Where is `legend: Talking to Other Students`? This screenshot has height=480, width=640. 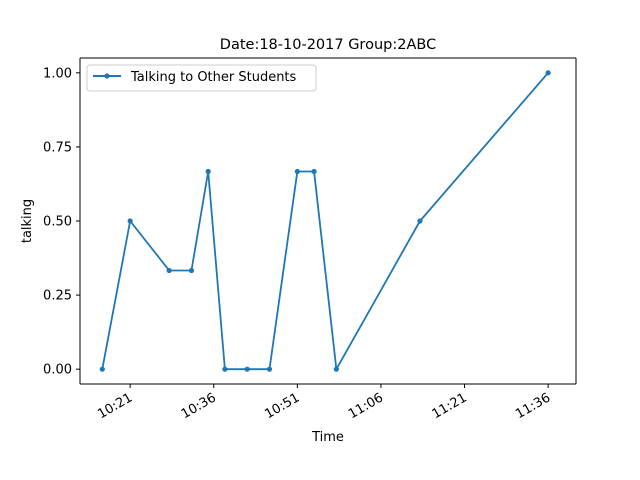 legend: Talking to Other Students is located at coordinates (201, 78).